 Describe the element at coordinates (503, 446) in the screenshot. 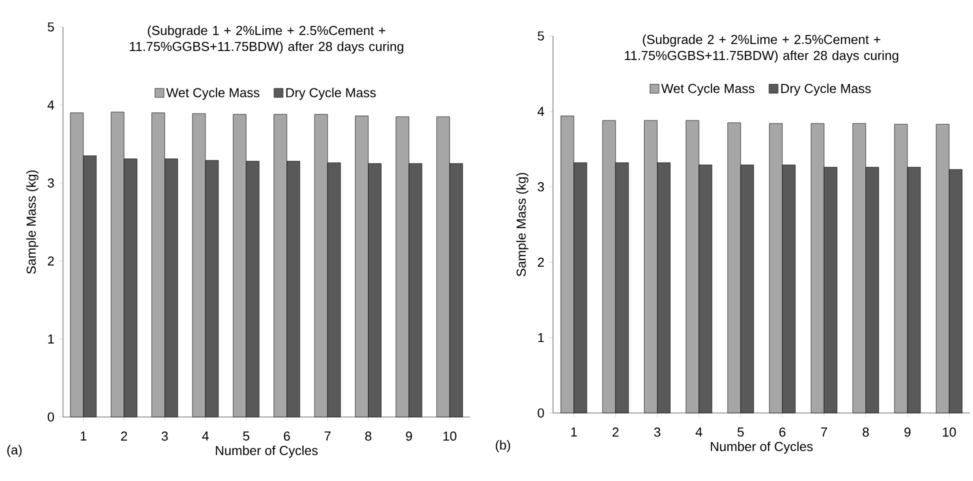

I see `text: (b)` at that location.